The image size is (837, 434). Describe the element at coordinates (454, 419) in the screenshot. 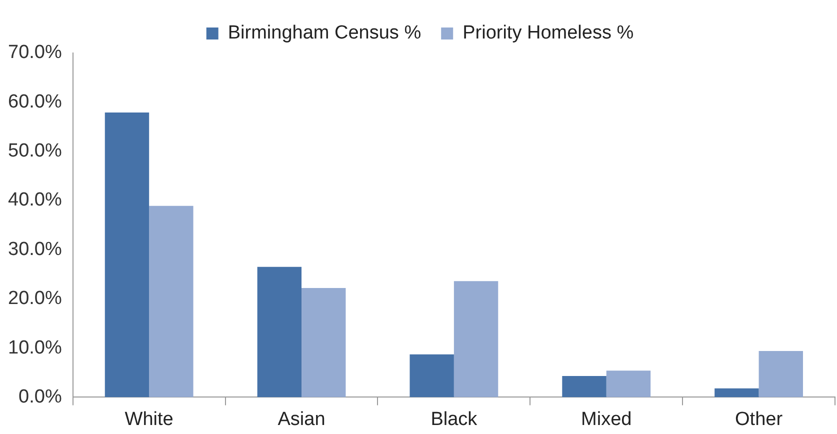

I see `x-tick-label: Black` at that location.